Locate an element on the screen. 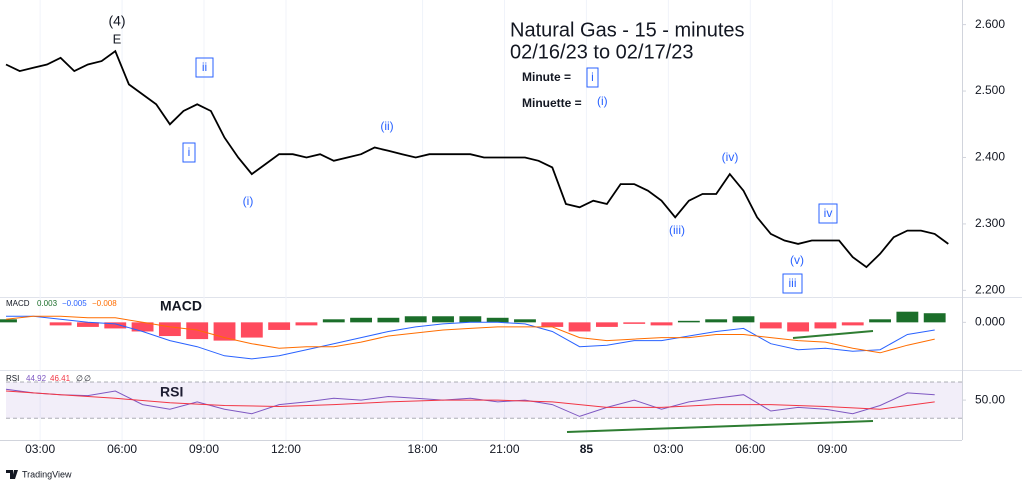 The image size is (1022, 488). note: (i) is located at coordinates (602, 101).